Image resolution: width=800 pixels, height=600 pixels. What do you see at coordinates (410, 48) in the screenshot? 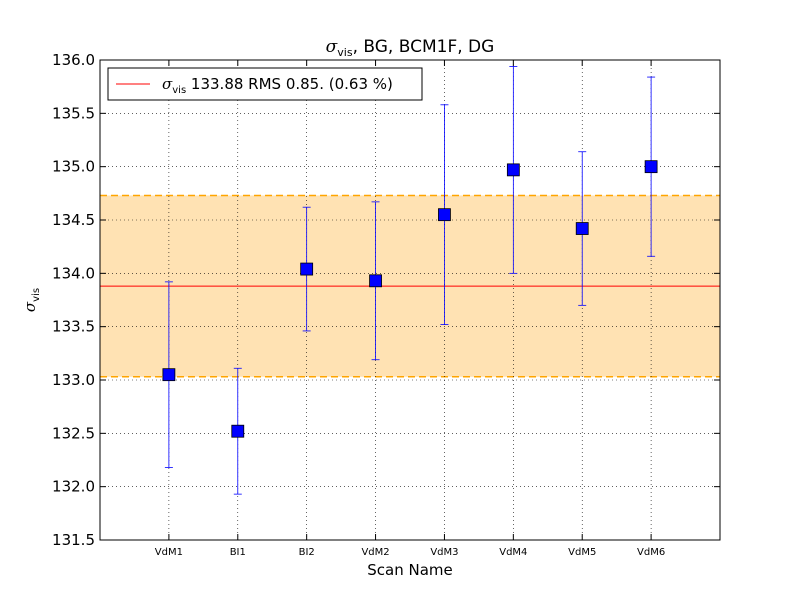
I see `chart-title: σvis, BG, BCM1F, DG` at bounding box center [410, 48].